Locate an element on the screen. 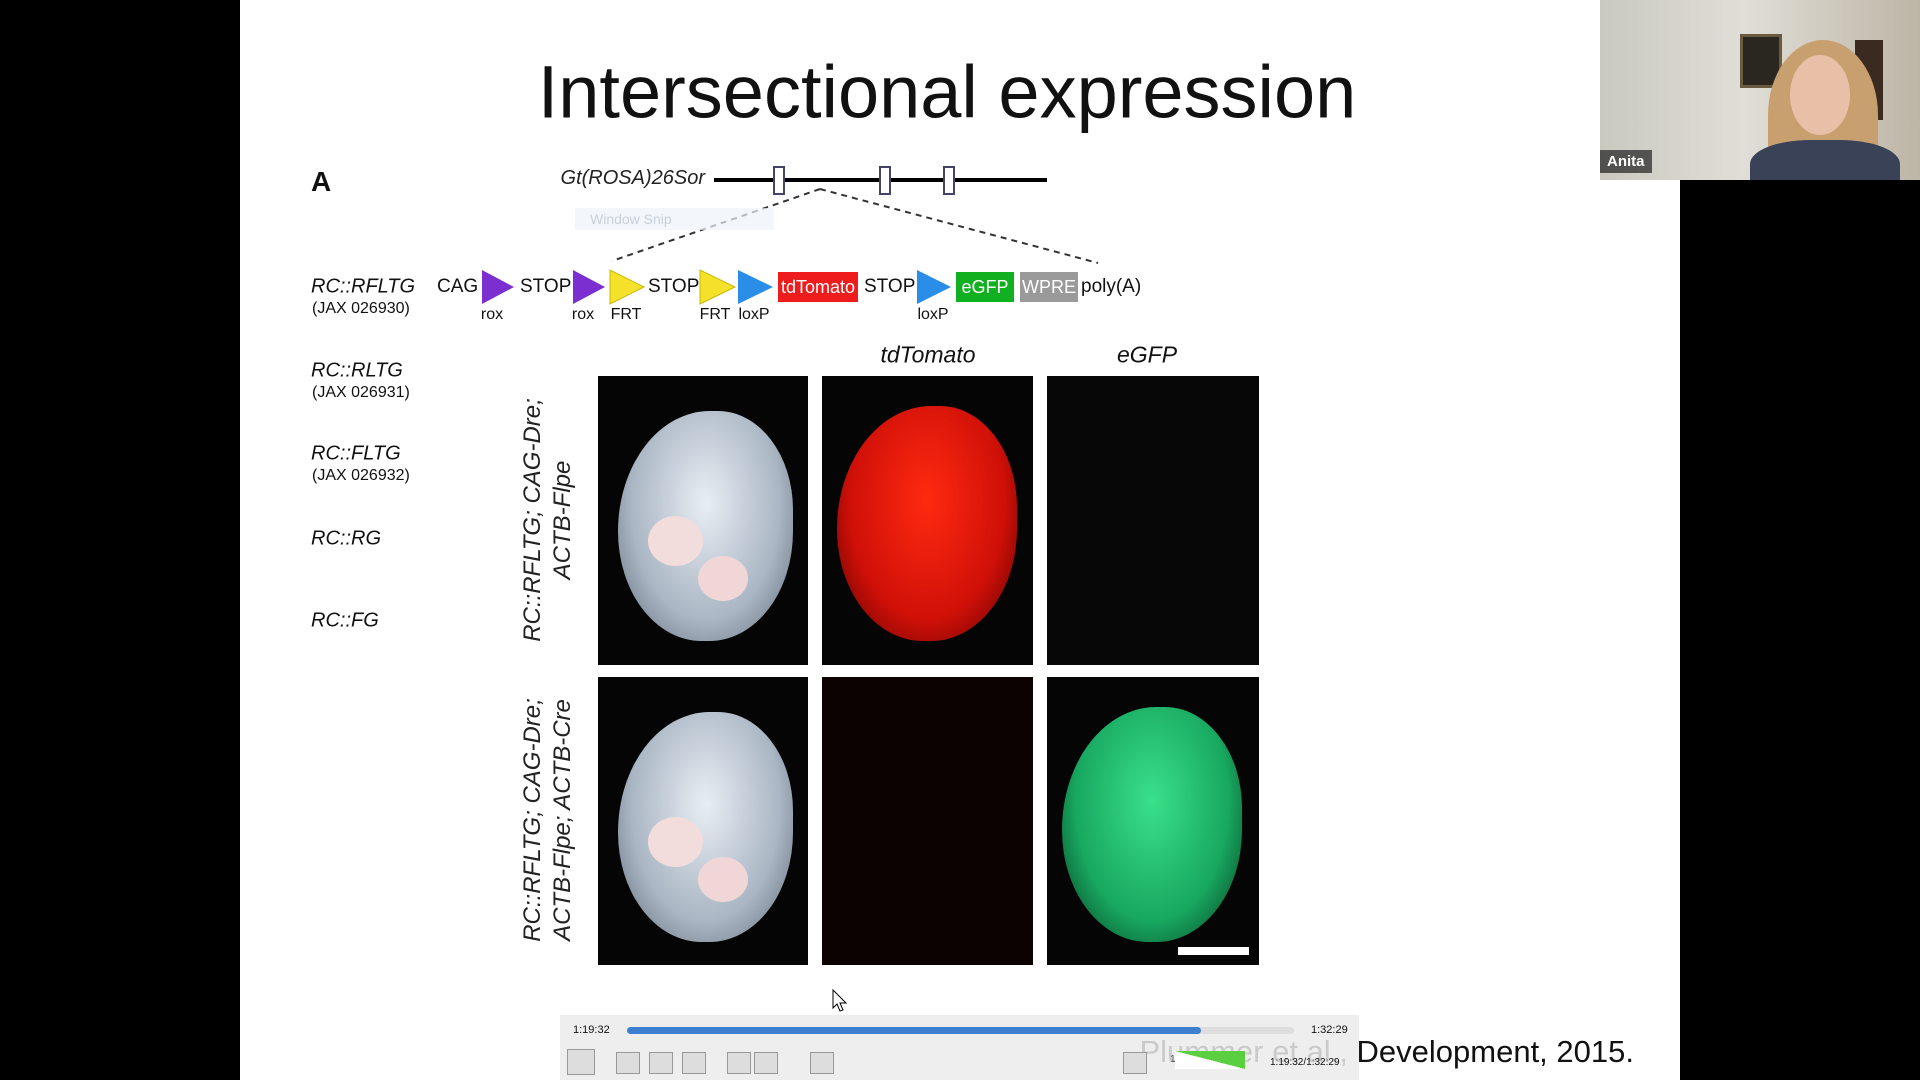  play-button is located at coordinates (581, 1062).